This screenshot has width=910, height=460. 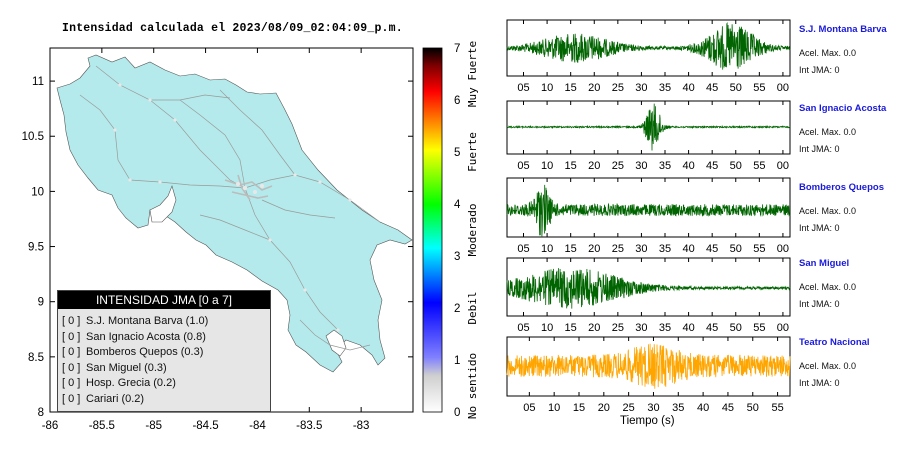 What do you see at coordinates (309, 426) in the screenshot?
I see `map-x-tick-label: -83.5` at bounding box center [309, 426].